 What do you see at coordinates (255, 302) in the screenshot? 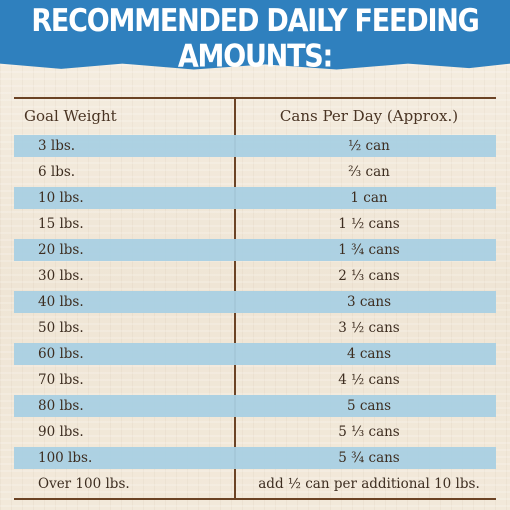
I see `table-row: 40 lbs. 3 cans` at bounding box center [255, 302].